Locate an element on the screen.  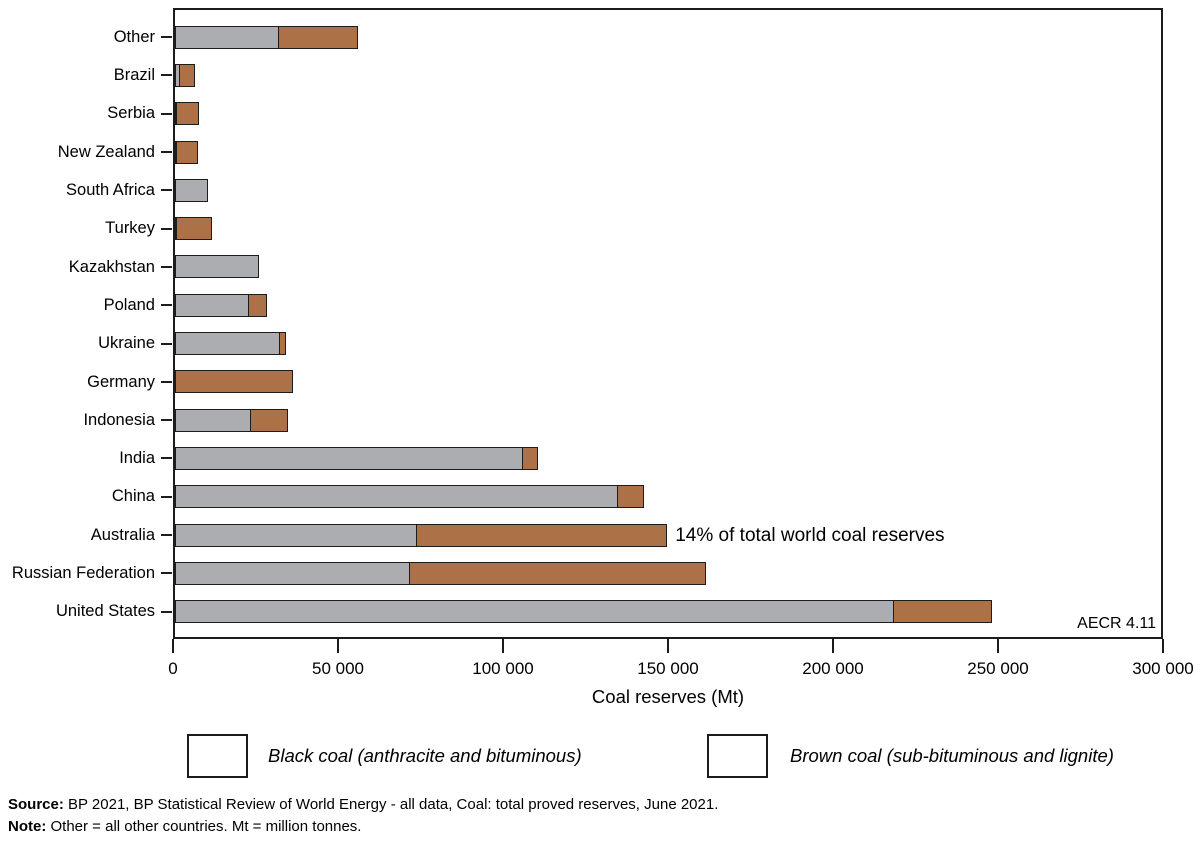
category-label: China is located at coordinates (133, 496).